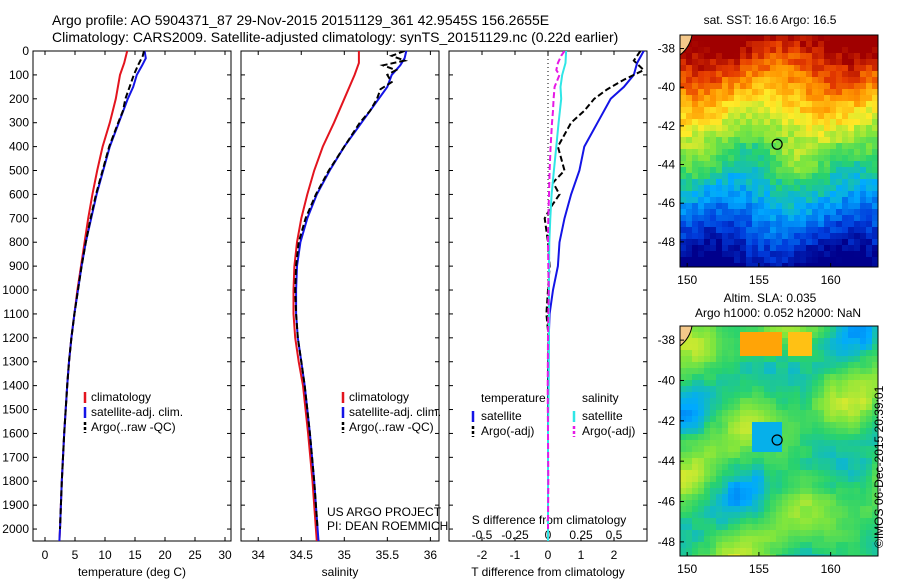  I want to click on legend-entry: satellite, so click(501, 416).